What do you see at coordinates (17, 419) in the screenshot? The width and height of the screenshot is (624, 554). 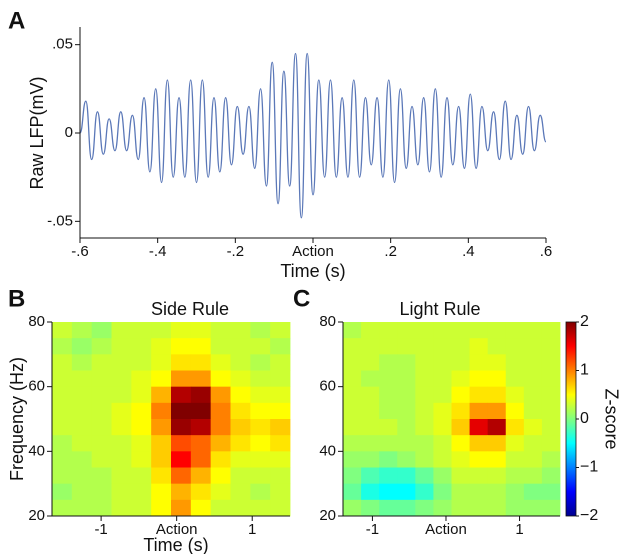 I see `y-axis-label: Frequency (Hz)` at bounding box center [17, 419].